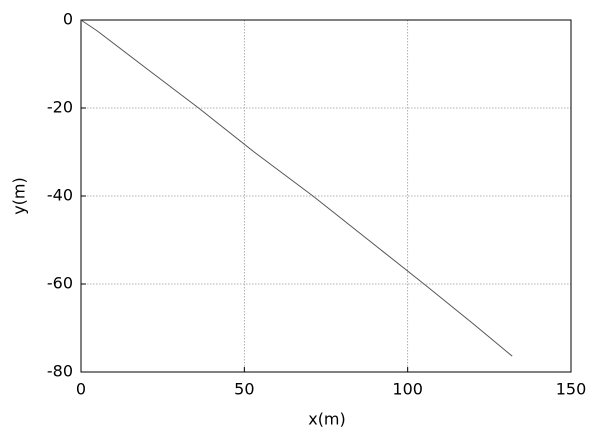 This screenshot has height=442, width=600. I want to click on x-axis-label: x(m), so click(327, 419).